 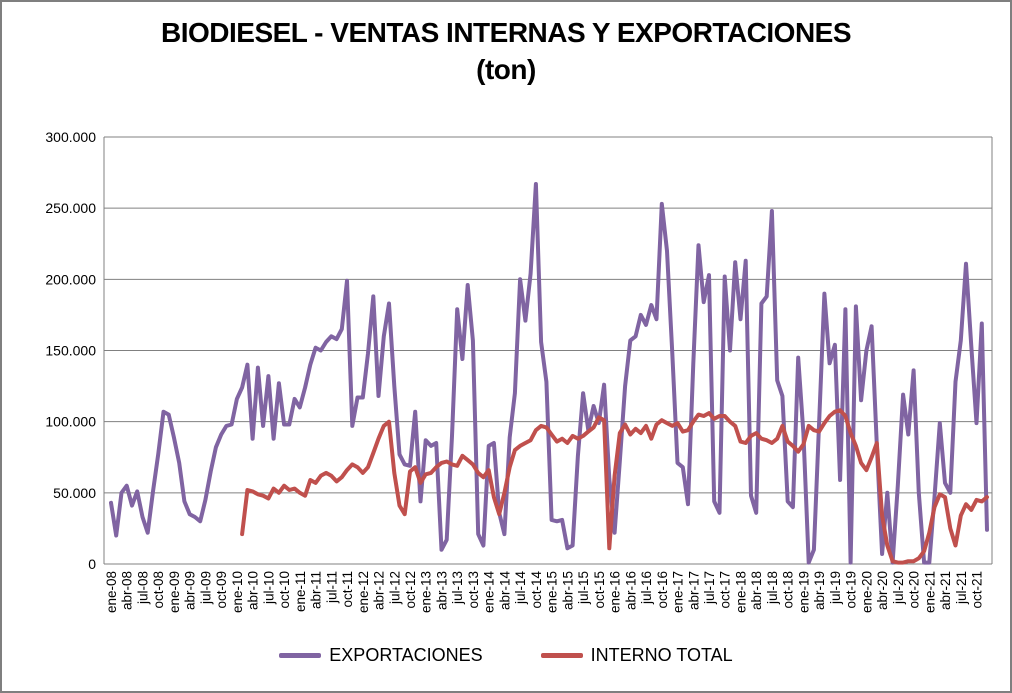 I want to click on x-tick-label: jul-18, so click(x=772, y=588).